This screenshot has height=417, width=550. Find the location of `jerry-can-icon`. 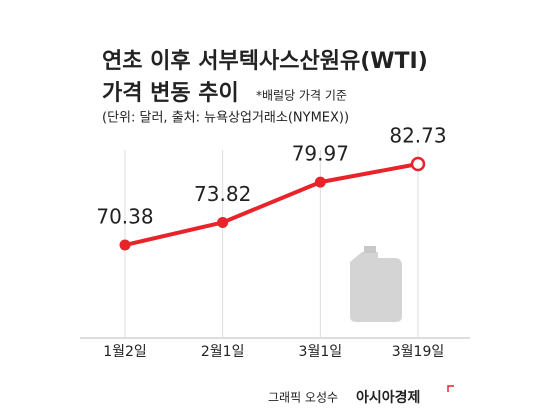

jerry-can-icon is located at coordinates (376, 284).